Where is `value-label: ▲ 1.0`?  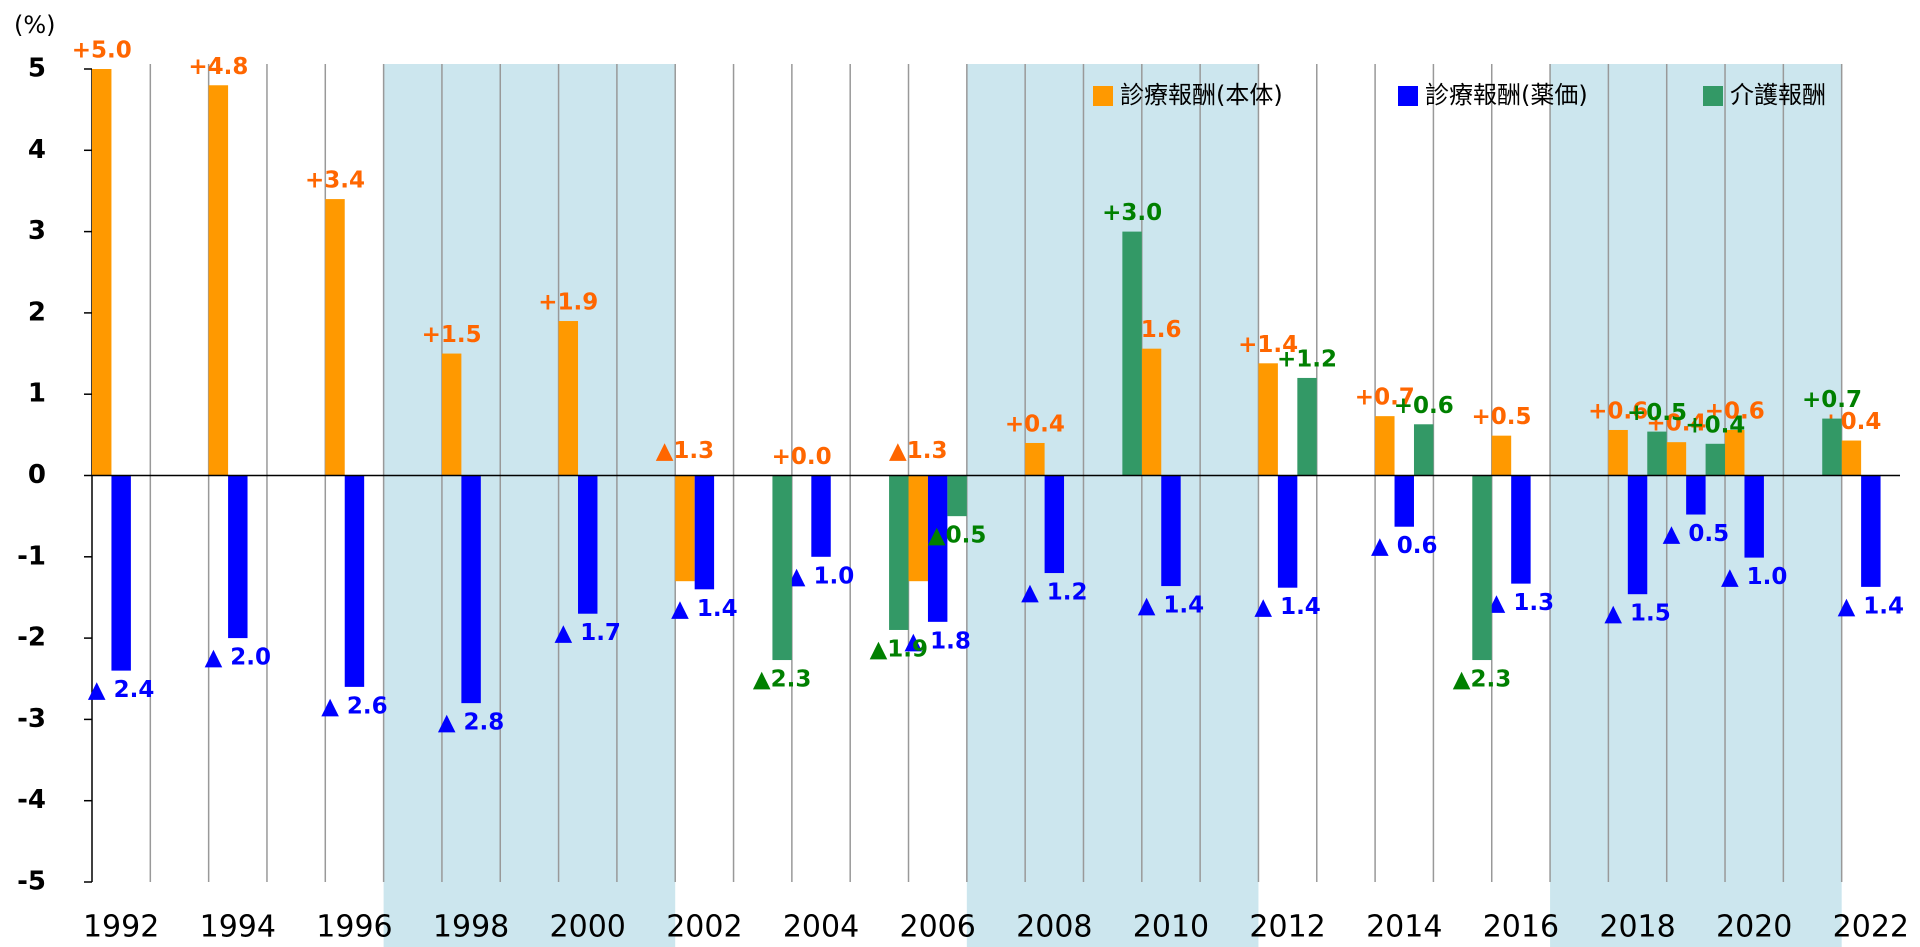 value-label: ▲ 1.0 is located at coordinates (1754, 577).